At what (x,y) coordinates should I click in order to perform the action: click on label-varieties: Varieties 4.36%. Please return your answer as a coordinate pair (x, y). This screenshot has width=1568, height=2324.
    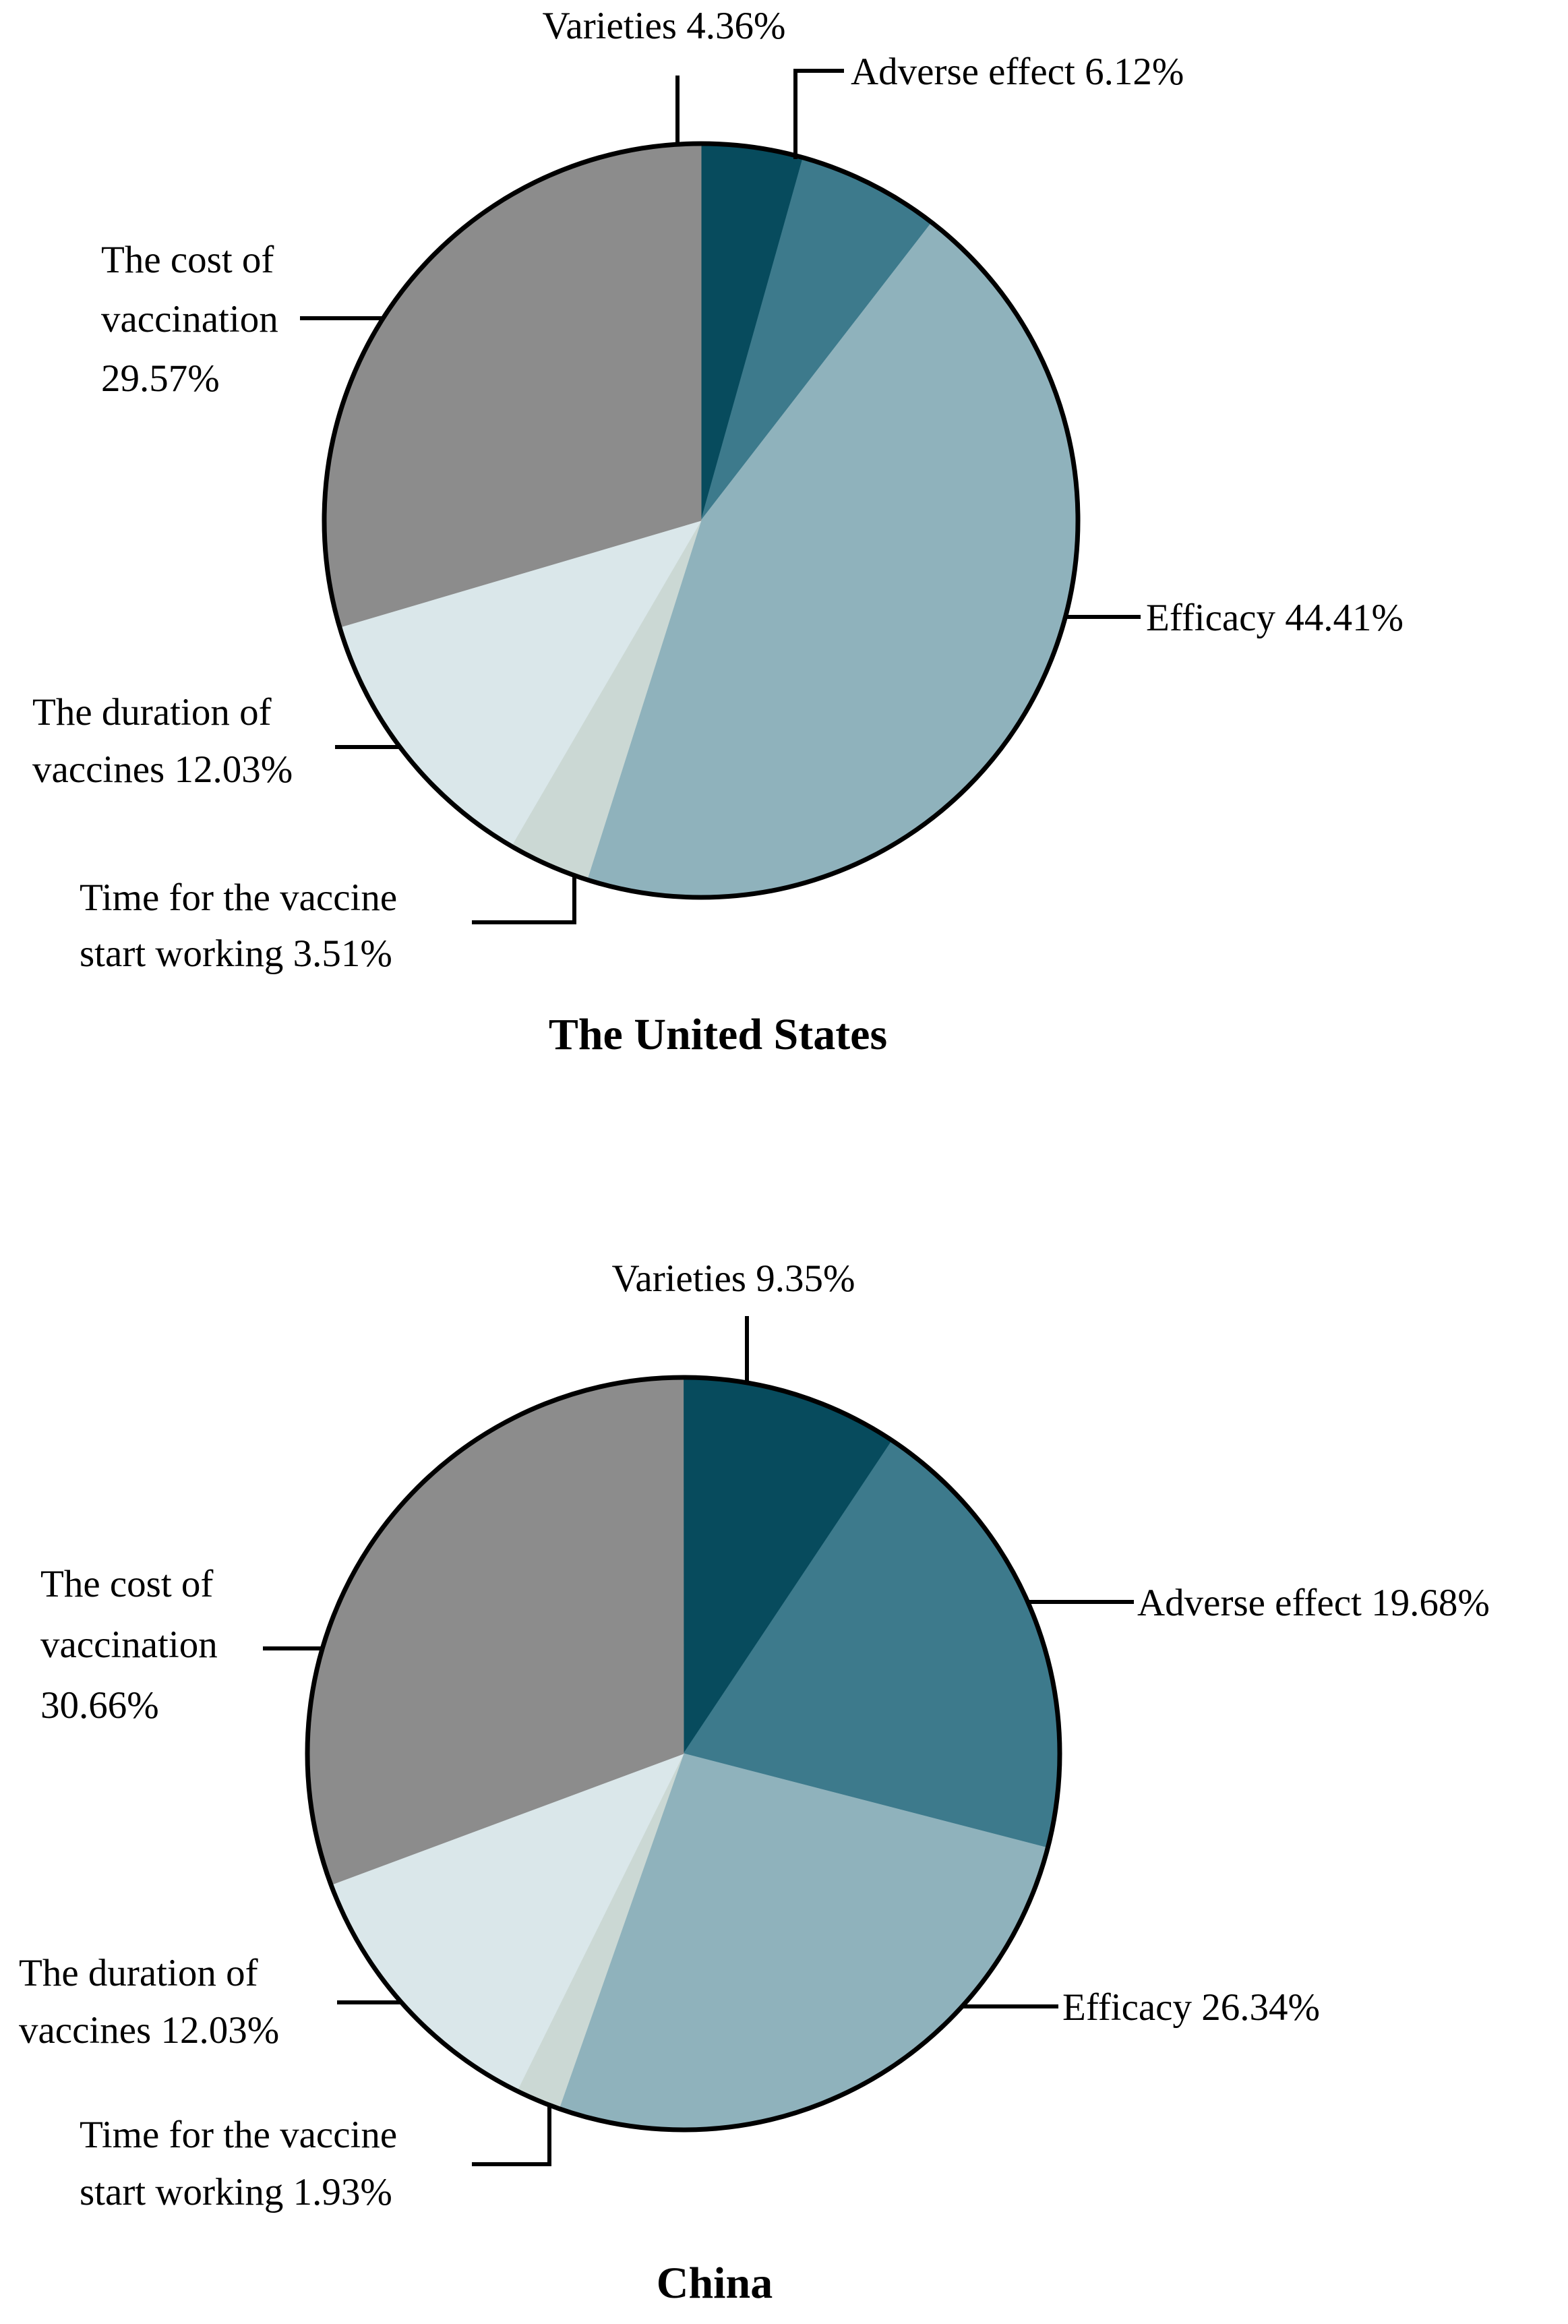
    Looking at the image, I should click on (664, 26).